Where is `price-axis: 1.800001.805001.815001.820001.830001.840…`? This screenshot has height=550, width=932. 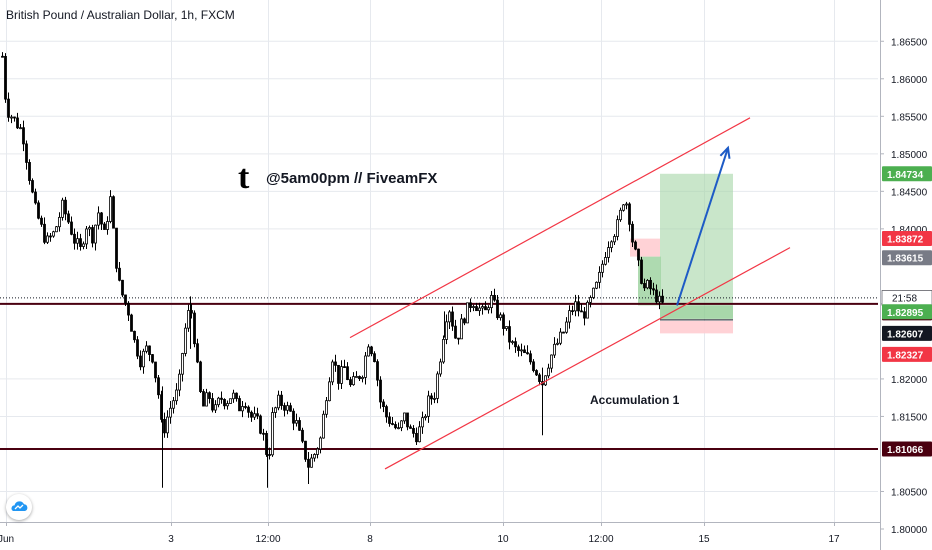 price-axis: 1.800001.805001.815001.820001.830001.840… is located at coordinates (906, 275).